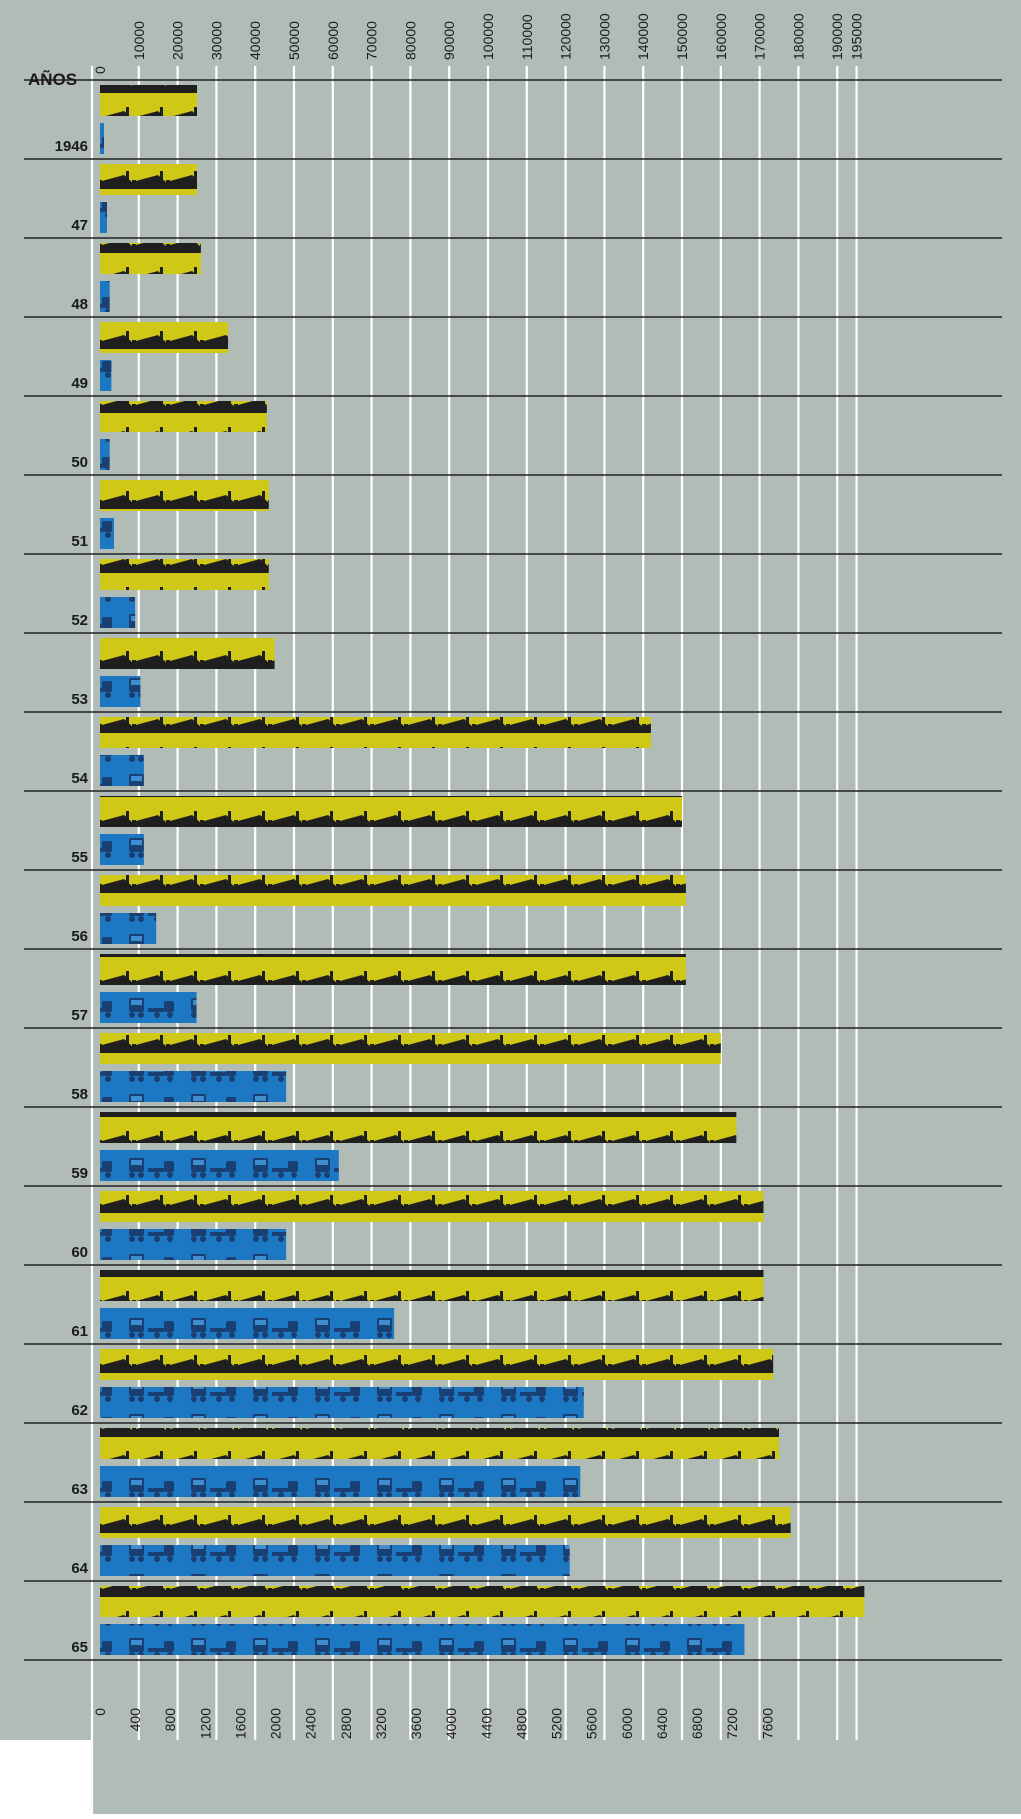 This screenshot has height=1819, width=1021. What do you see at coordinates (205, 1723) in the screenshot?
I see `bottom-tick-label: 1200` at bounding box center [205, 1723].